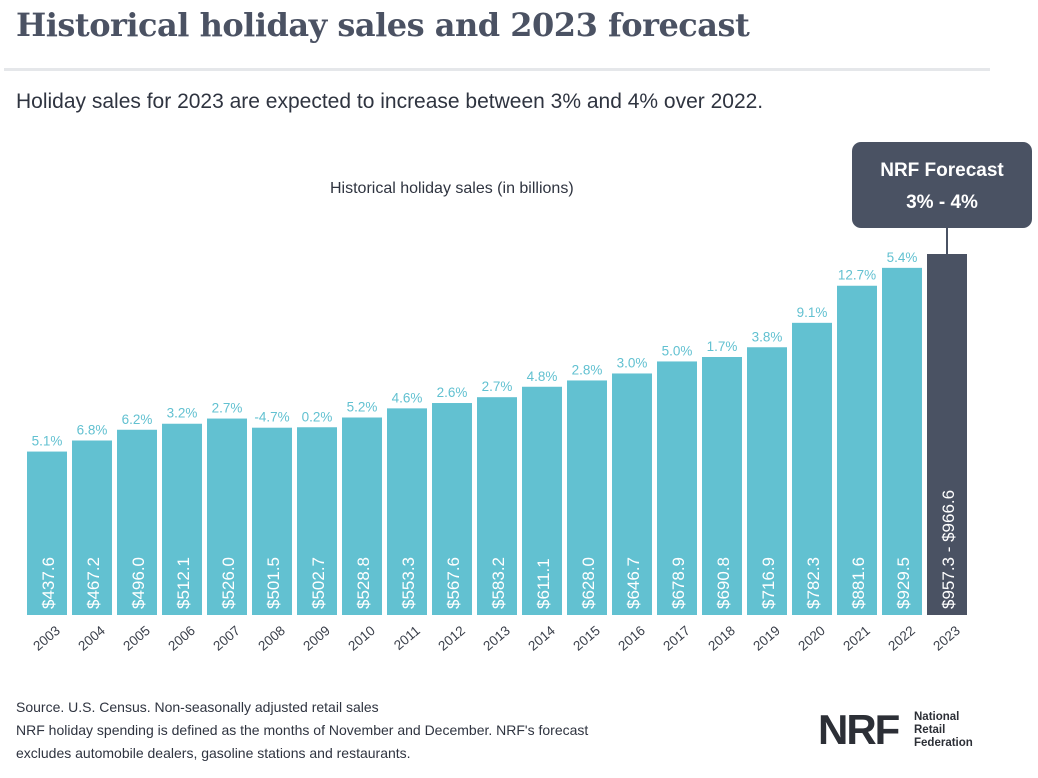 The height and width of the screenshot is (778, 1038). I want to click on bar-2005, so click(137, 522).